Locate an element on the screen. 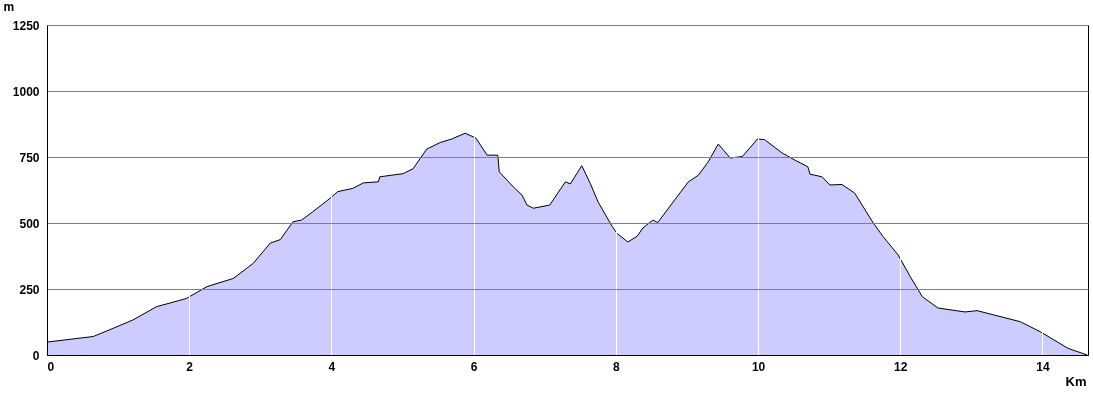 This screenshot has width=1093, height=393. y-tick-label: 1250 is located at coordinates (26, 25).